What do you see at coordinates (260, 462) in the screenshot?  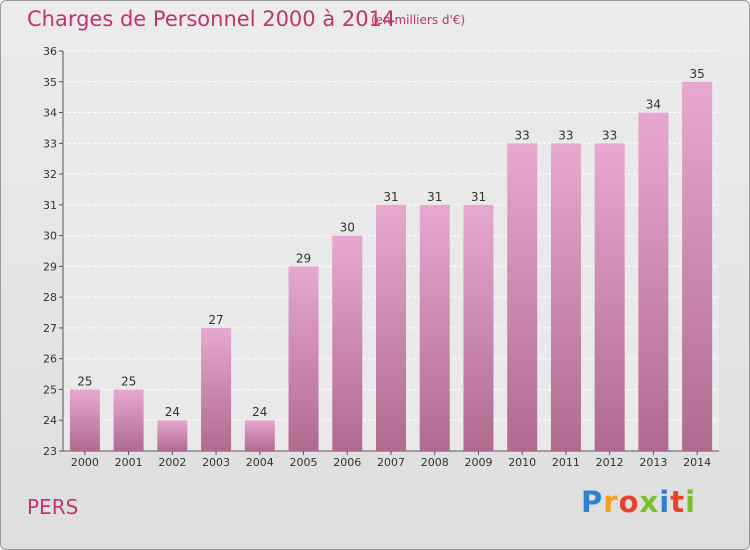 I see `x-tick-label: 2004` at bounding box center [260, 462].